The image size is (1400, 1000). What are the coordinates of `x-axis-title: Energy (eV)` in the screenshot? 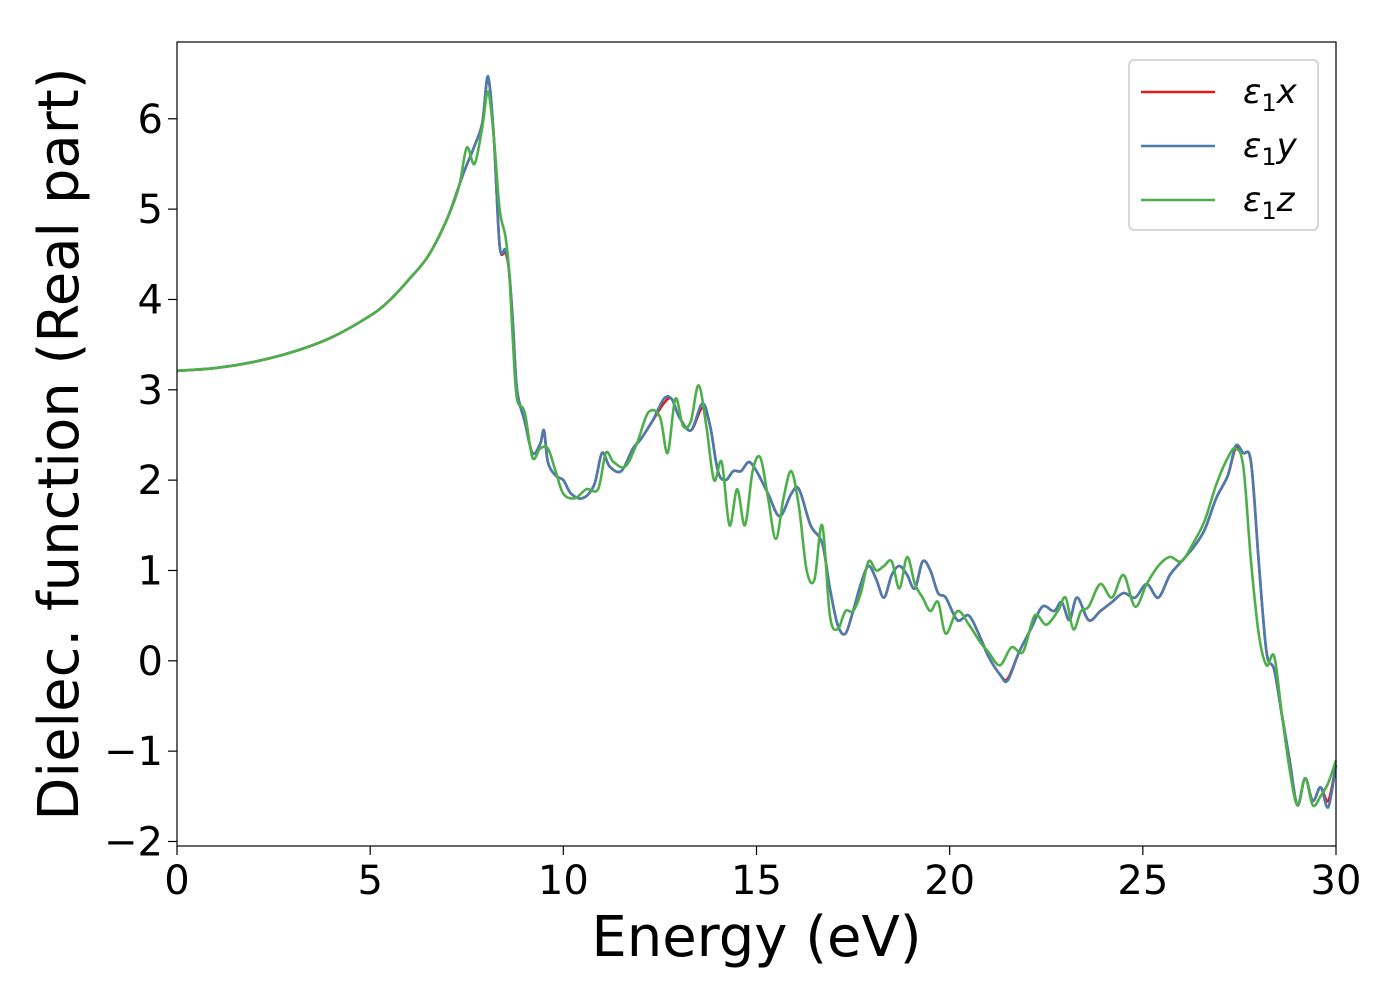 It's located at (756, 937).